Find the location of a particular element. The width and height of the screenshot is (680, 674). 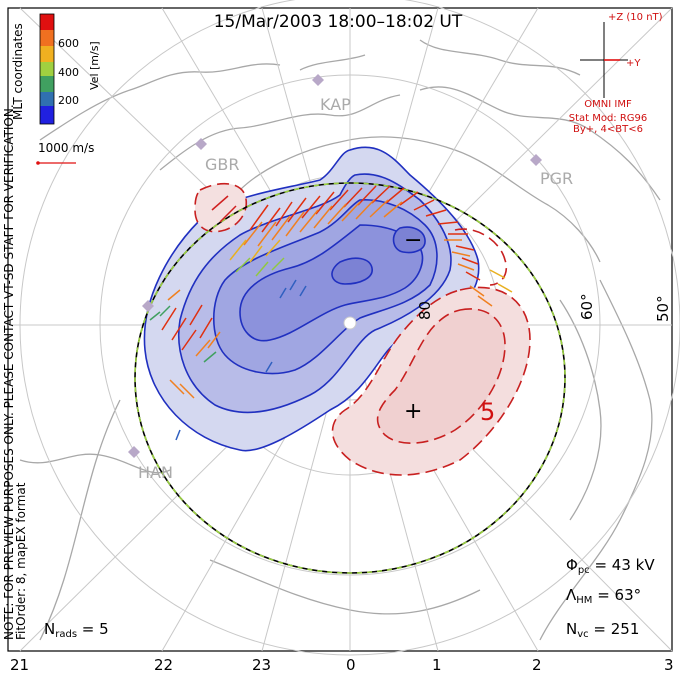

contour-label-min: − is located at coordinates (413, 240).